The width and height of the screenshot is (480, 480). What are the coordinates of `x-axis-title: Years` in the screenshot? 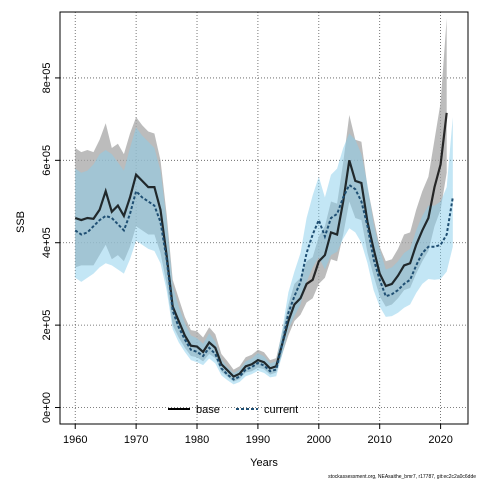 It's located at (264, 463).